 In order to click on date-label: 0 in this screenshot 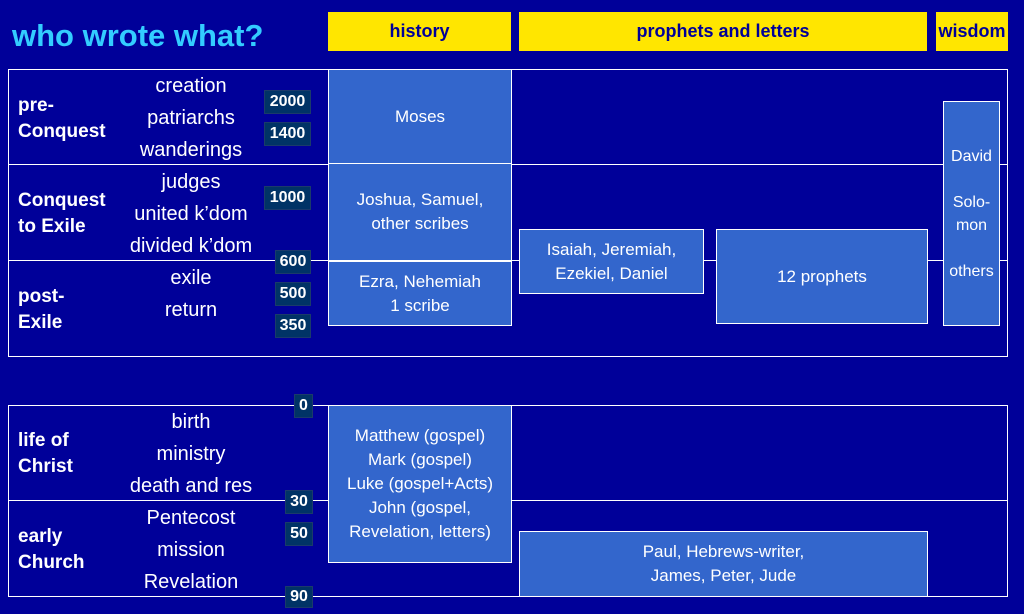, I will do `click(303, 406)`.